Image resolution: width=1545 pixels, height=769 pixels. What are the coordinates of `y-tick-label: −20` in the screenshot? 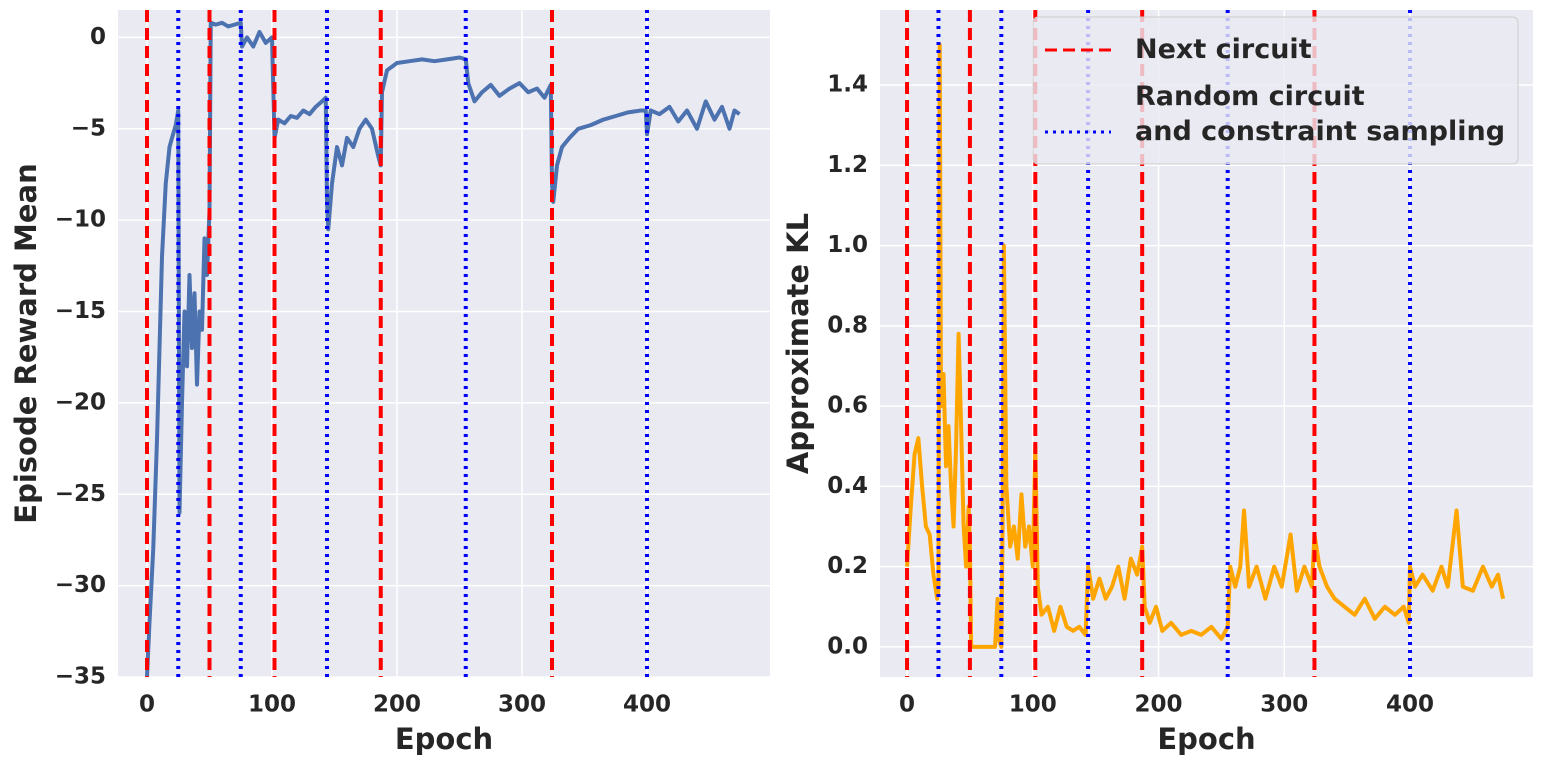 It's located at (80, 402).